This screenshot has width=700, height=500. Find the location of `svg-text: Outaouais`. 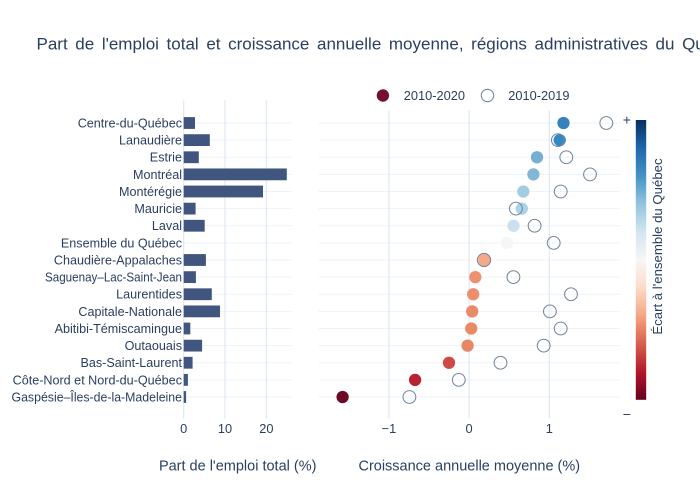

svg-text: Outaouais is located at coordinates (153, 346).